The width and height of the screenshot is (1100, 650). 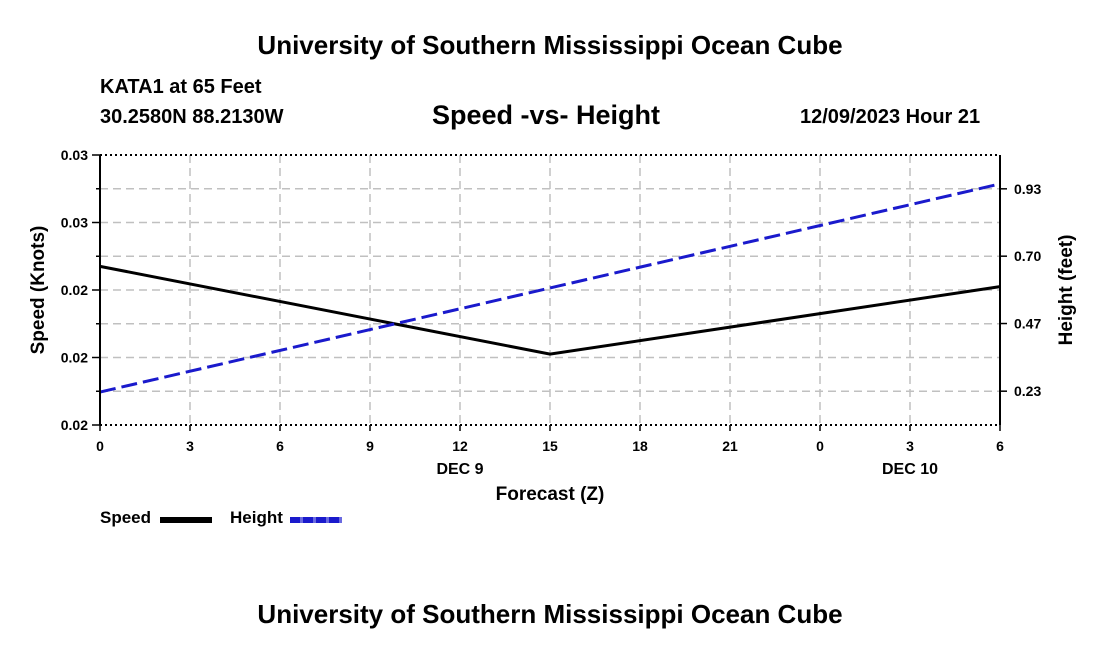 I want to click on x-axis-title: Forecast (Z), so click(x=550, y=494).